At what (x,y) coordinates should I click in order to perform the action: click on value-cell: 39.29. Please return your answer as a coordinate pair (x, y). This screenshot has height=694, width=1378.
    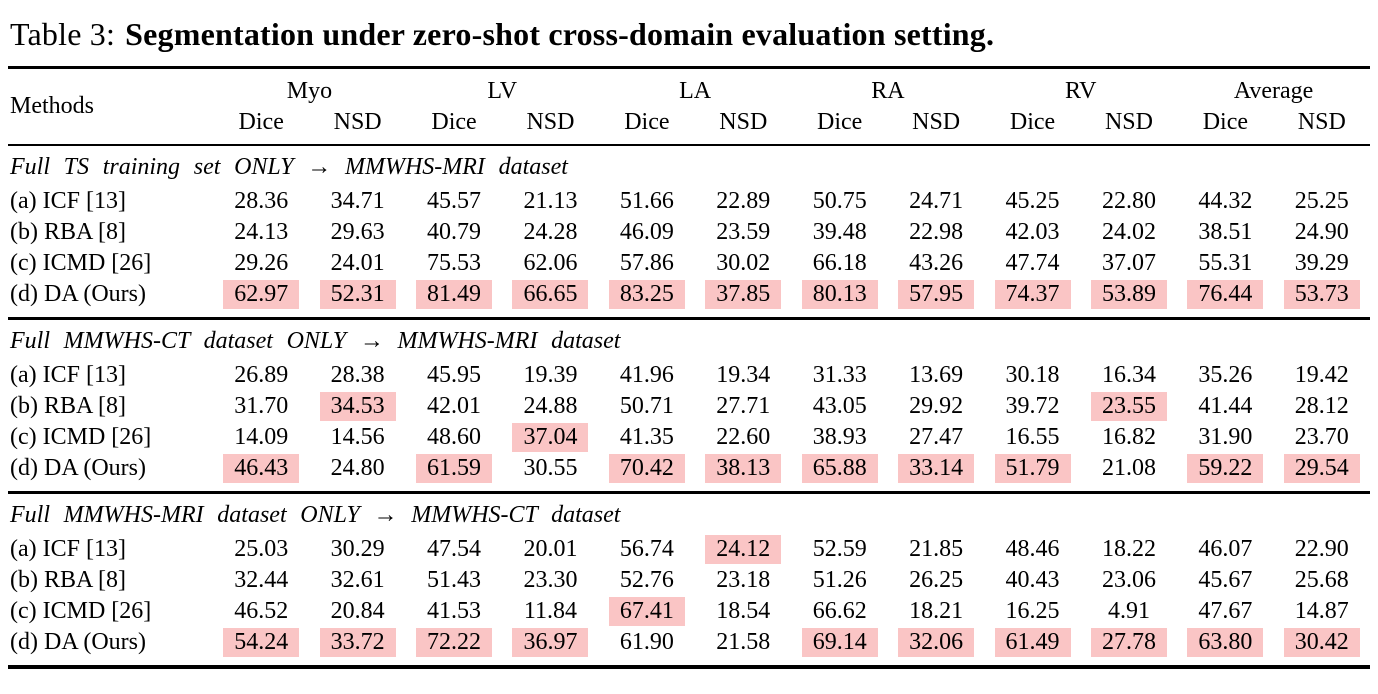
    Looking at the image, I should click on (1322, 263).